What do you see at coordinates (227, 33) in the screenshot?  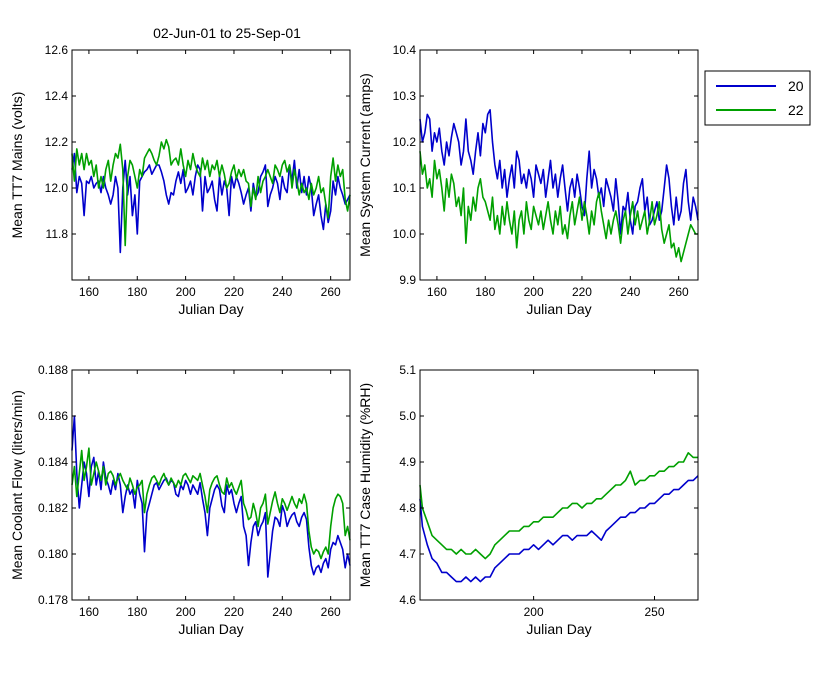 I see `figure-title: 02-Jun-01 to 25-Sep-01` at bounding box center [227, 33].